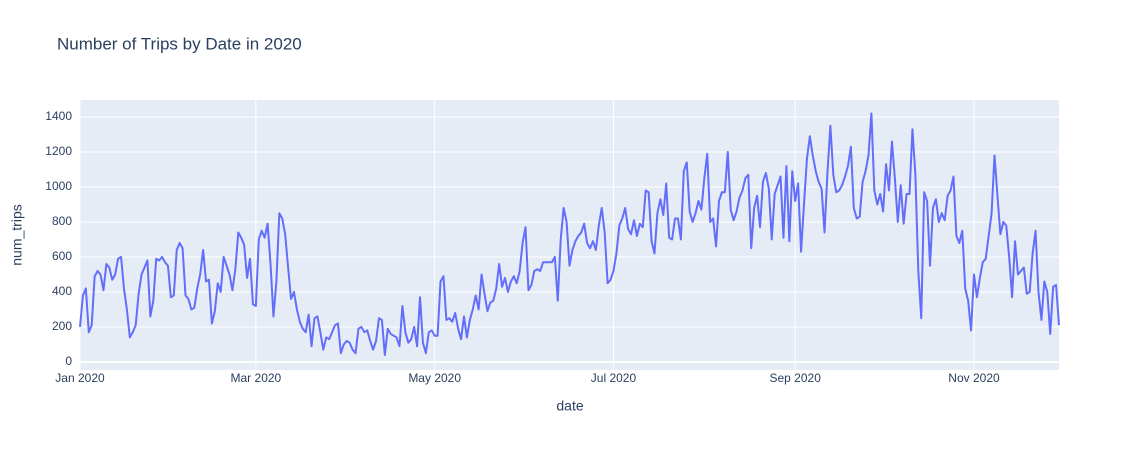 The height and width of the screenshot is (450, 1140). Describe the element at coordinates (17, 234) in the screenshot. I see `y-axis-title: num_trips` at that location.